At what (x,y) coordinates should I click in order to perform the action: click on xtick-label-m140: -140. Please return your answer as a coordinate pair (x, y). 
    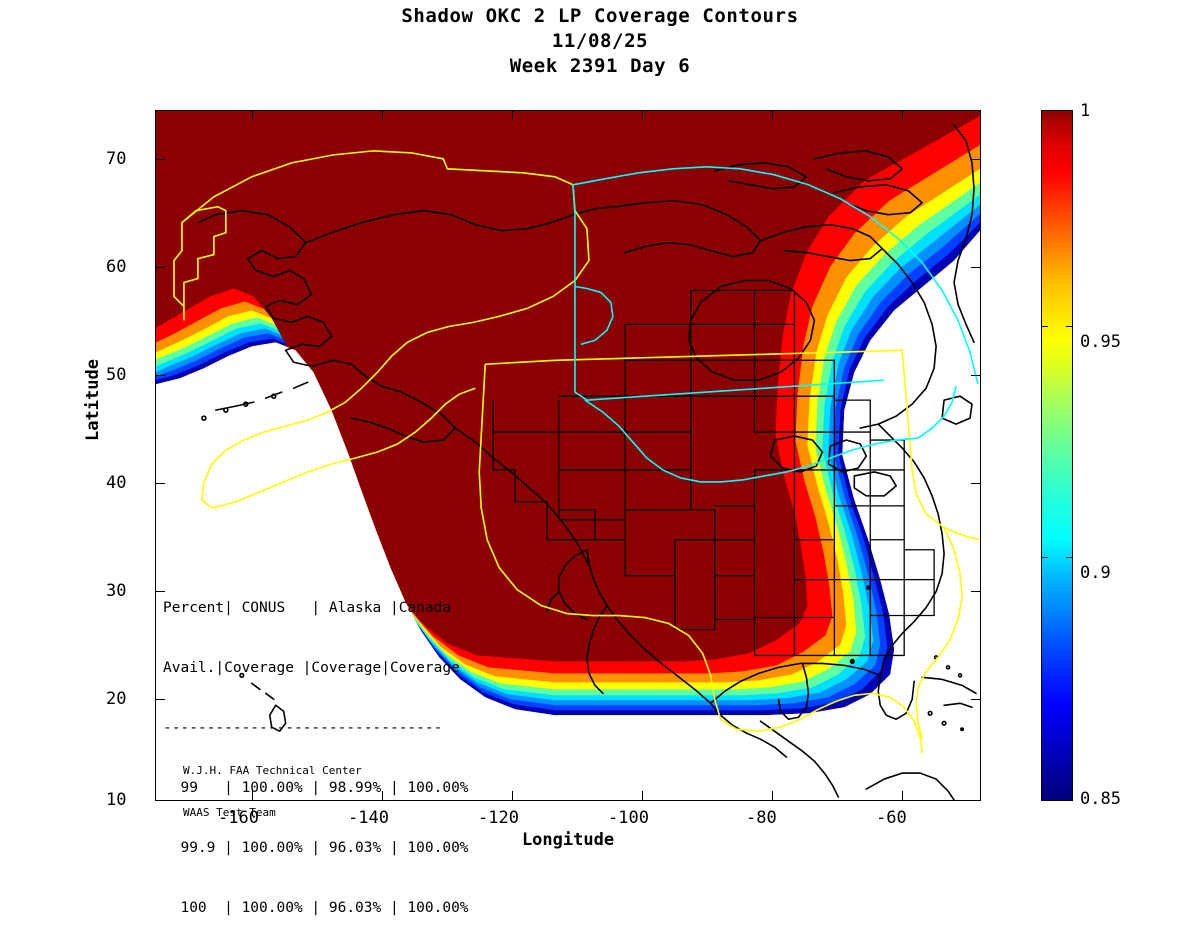
    Looking at the image, I should click on (368, 818).